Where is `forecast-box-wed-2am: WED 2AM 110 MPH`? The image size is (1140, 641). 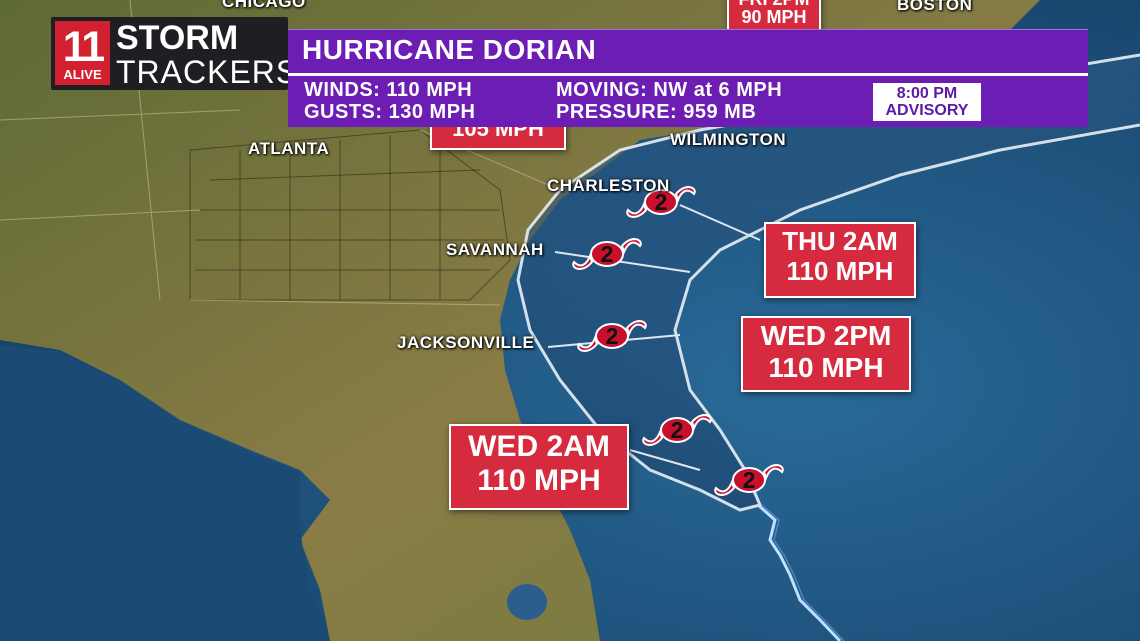
forecast-box-wed-2am: WED 2AM 110 MPH is located at coordinates (539, 467).